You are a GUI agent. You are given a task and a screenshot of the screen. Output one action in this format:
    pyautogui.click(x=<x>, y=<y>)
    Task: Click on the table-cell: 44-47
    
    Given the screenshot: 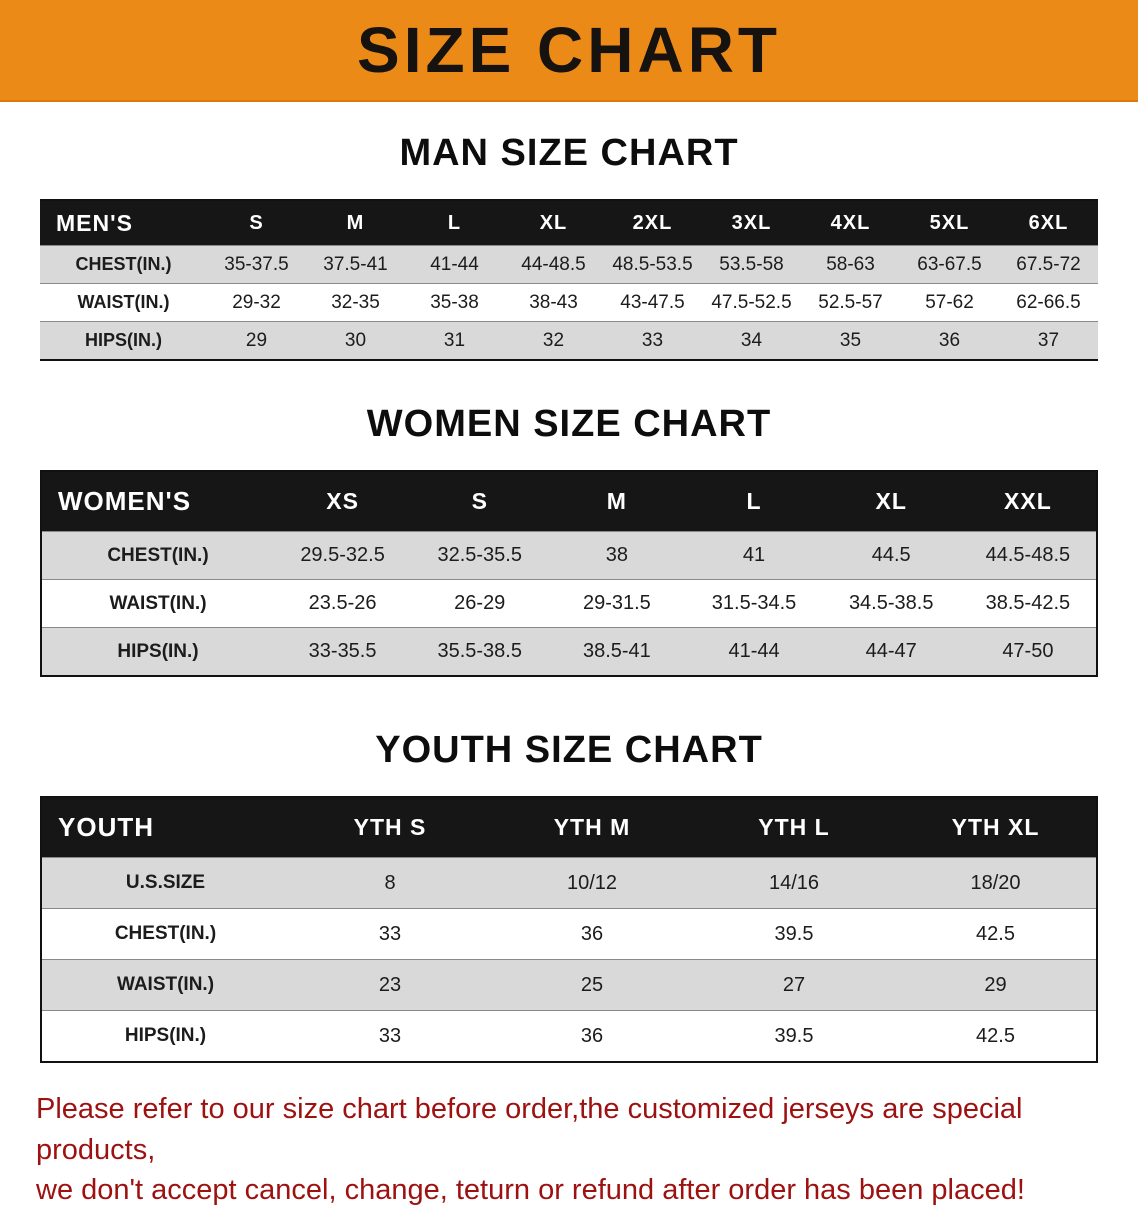 What is the action you would take?
    pyautogui.click(x=891, y=651)
    